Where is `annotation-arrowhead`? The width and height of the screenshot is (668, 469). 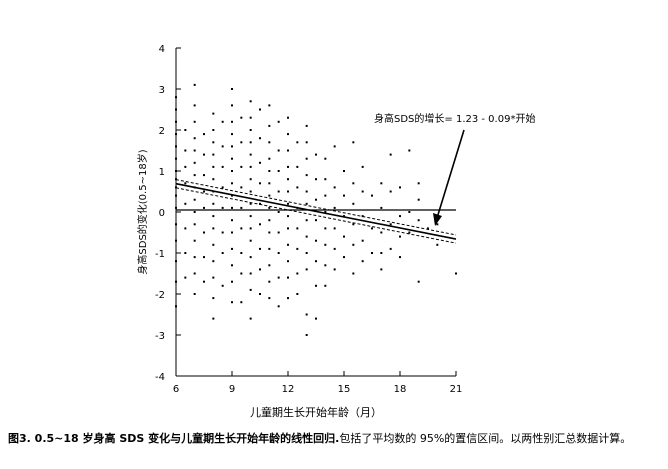
annotation-arrowhead is located at coordinates (437, 219).